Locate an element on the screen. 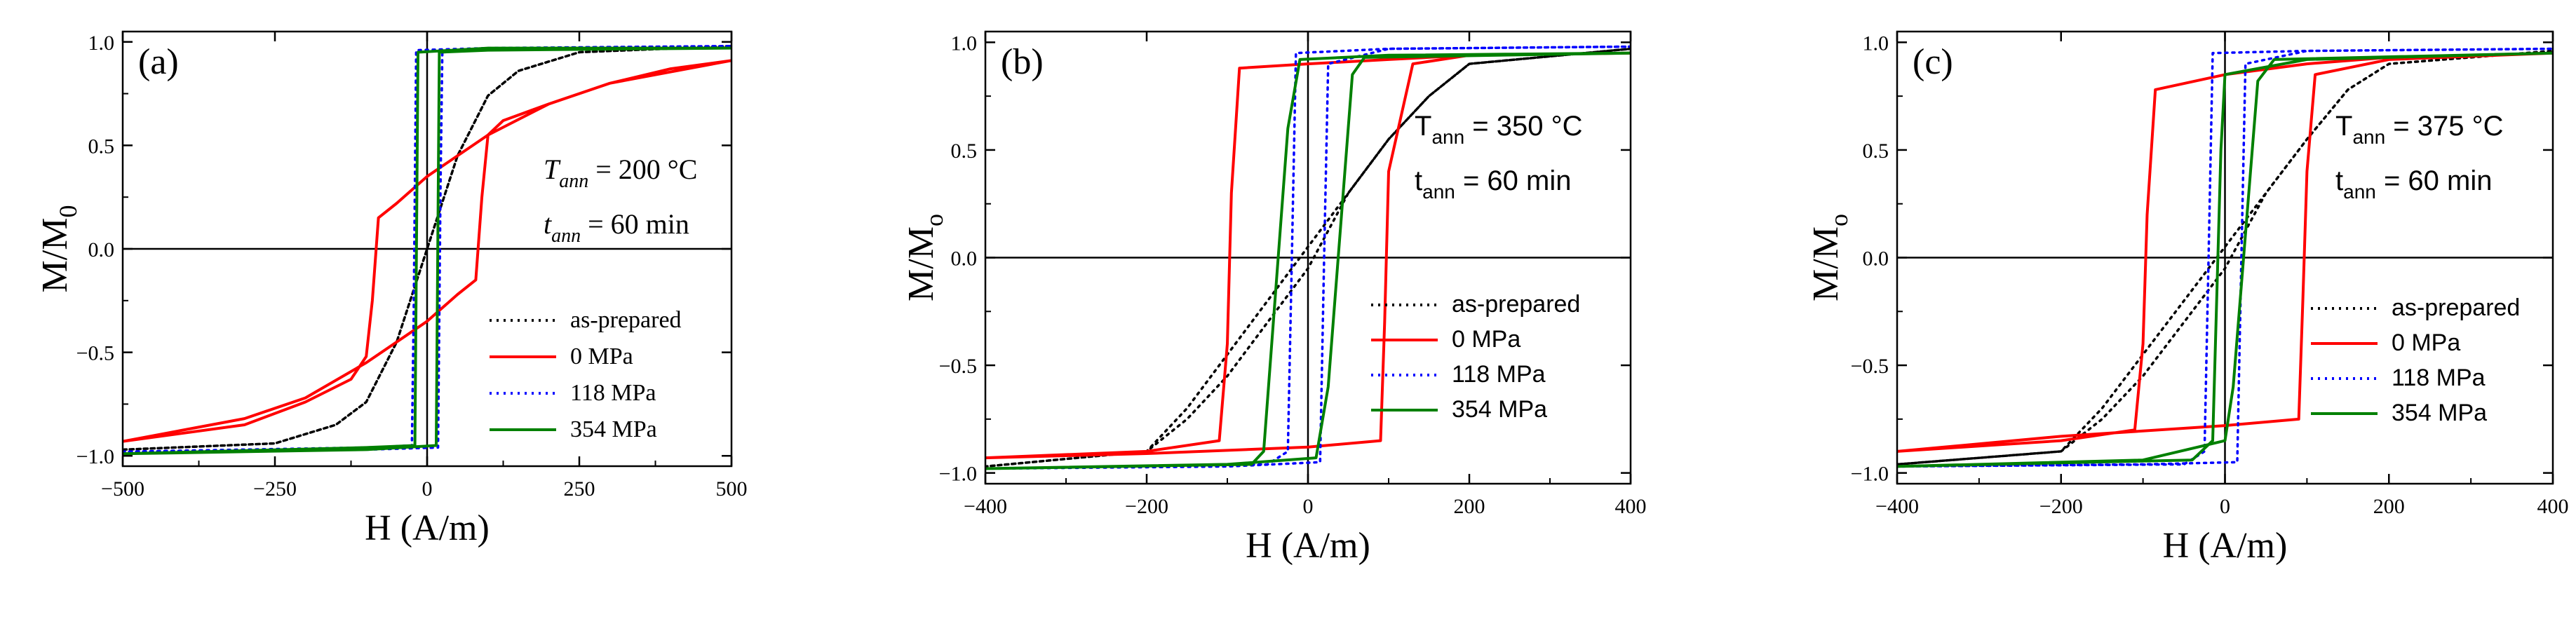 Image resolution: width=2576 pixels, height=619 pixels. x-tick-label: 500 is located at coordinates (732, 489).